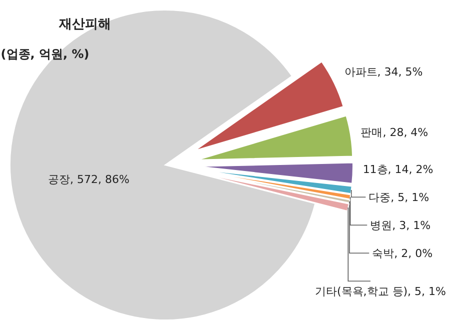  Describe the element at coordinates (383, 71) in the screenshot. I see `slice-label: 아파트, 34, 5%` at that location.